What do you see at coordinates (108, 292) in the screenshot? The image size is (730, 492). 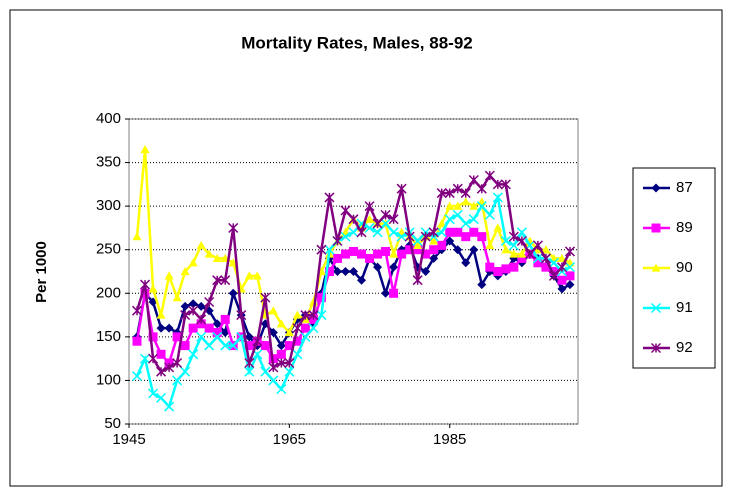 I see `y-tick-label: 200` at bounding box center [108, 292].